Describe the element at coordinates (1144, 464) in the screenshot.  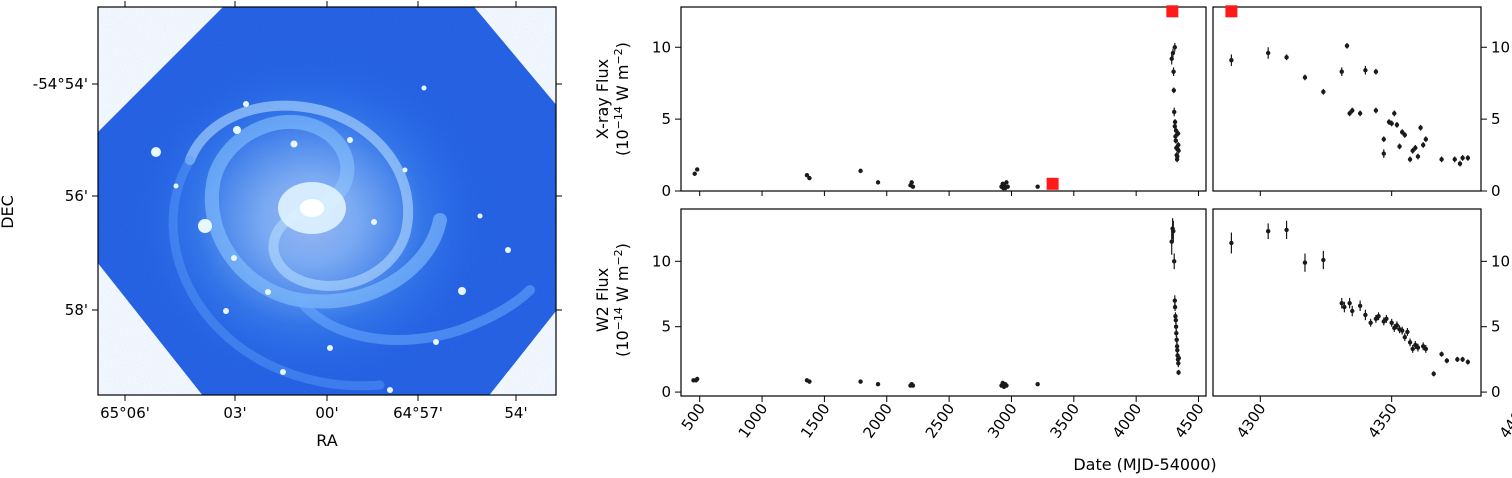
I see `date-x-axis-label: Date (MJD-54000)` at that location.